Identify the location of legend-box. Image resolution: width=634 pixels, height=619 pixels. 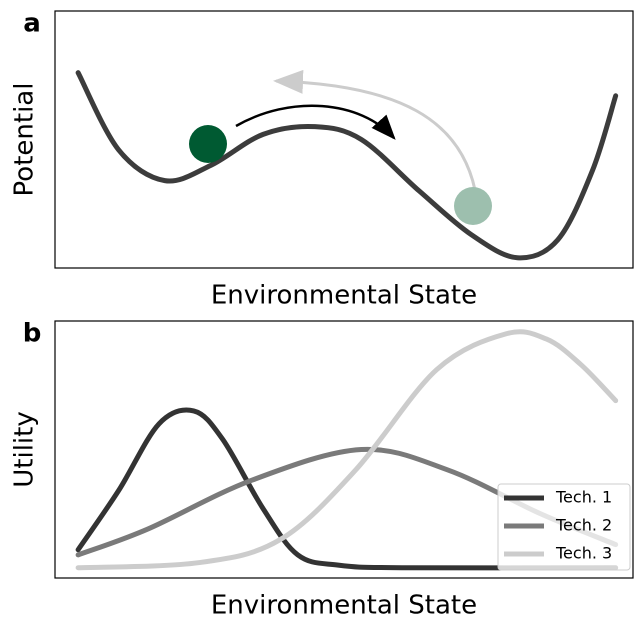
(564, 527).